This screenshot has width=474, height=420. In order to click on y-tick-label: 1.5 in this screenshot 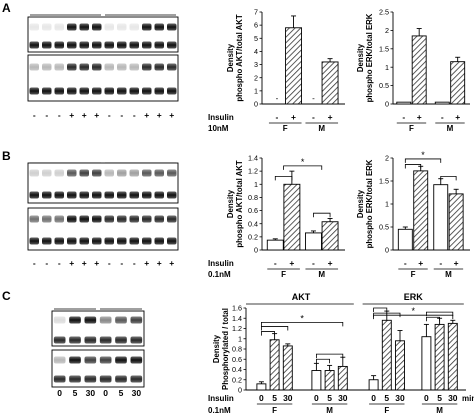, I will do `click(384, 48)`.